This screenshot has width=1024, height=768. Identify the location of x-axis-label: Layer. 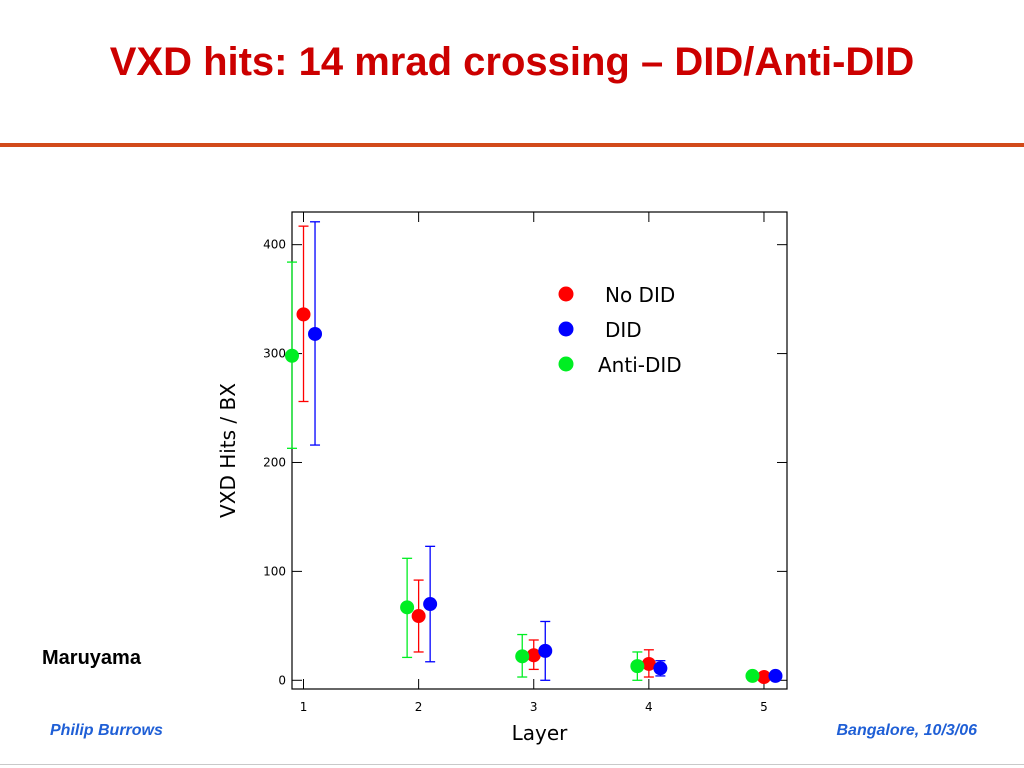
(540, 733).